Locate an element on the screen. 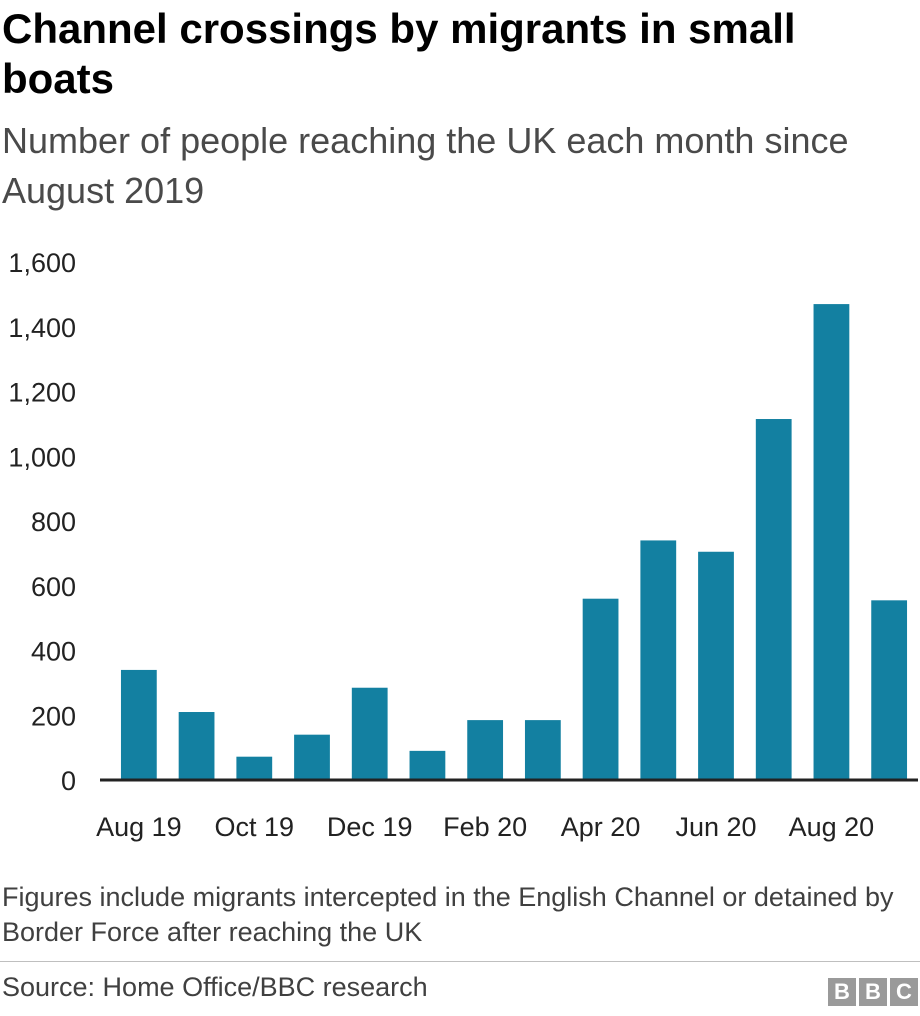  logo-letter-b2: B is located at coordinates (873, 992).